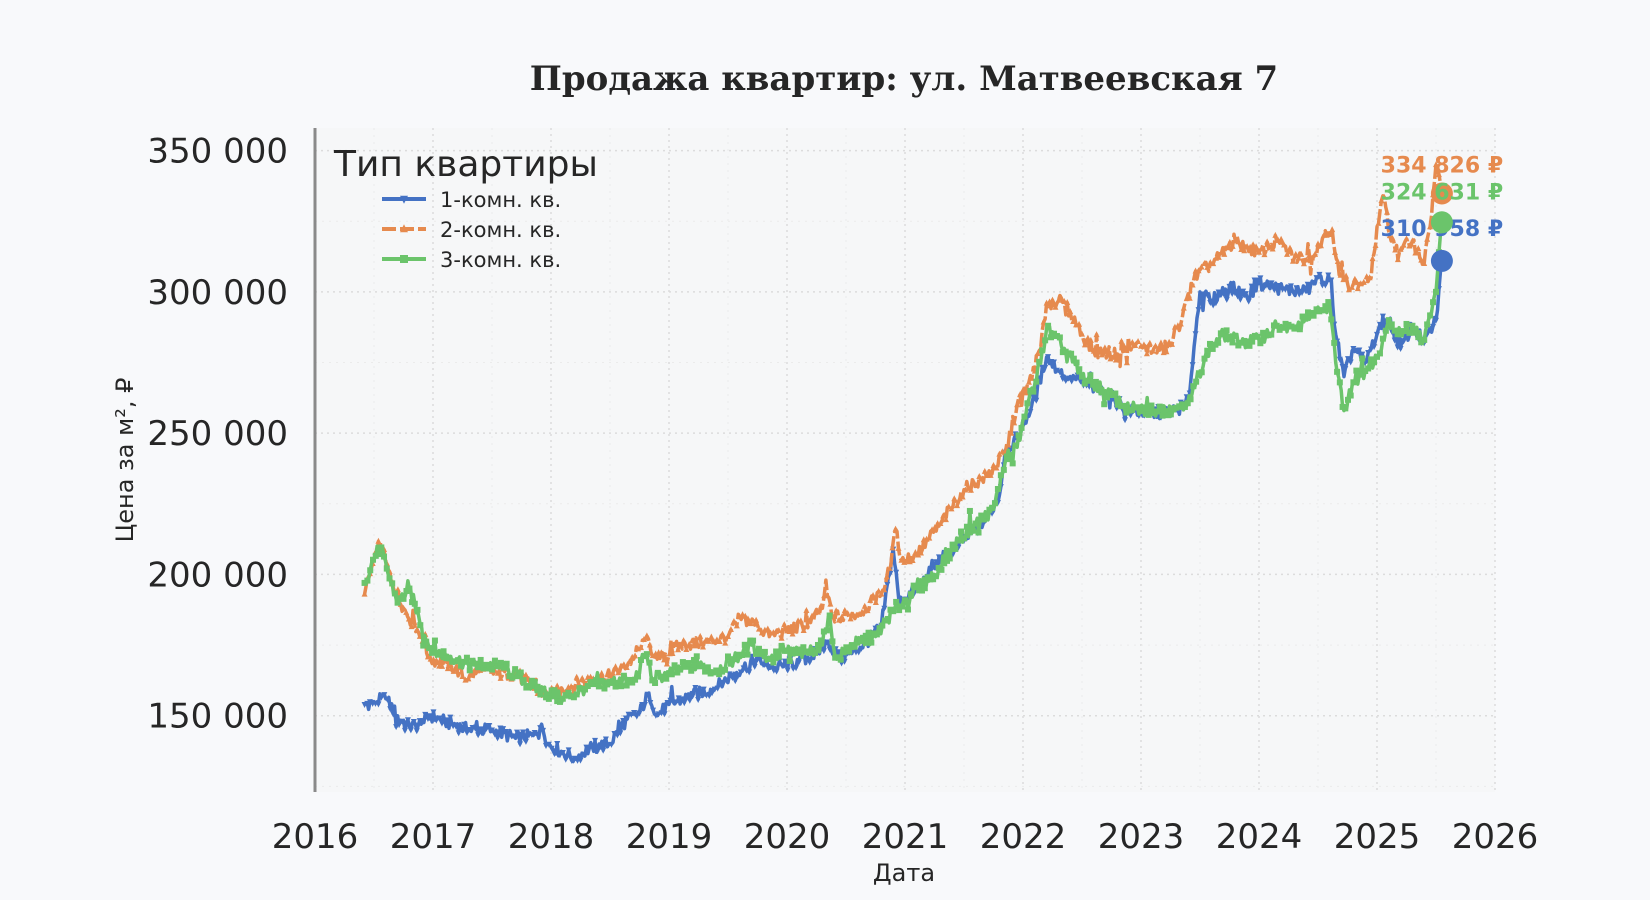 The height and width of the screenshot is (900, 1650). I want to click on end-marker, so click(1441, 260).